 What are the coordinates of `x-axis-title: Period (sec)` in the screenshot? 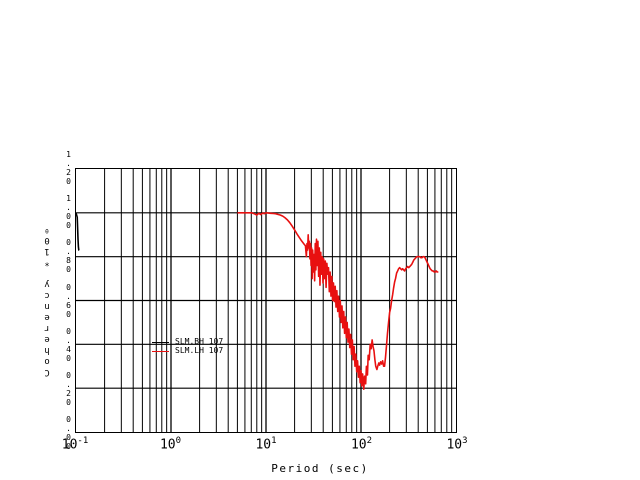 It's located at (320, 468).